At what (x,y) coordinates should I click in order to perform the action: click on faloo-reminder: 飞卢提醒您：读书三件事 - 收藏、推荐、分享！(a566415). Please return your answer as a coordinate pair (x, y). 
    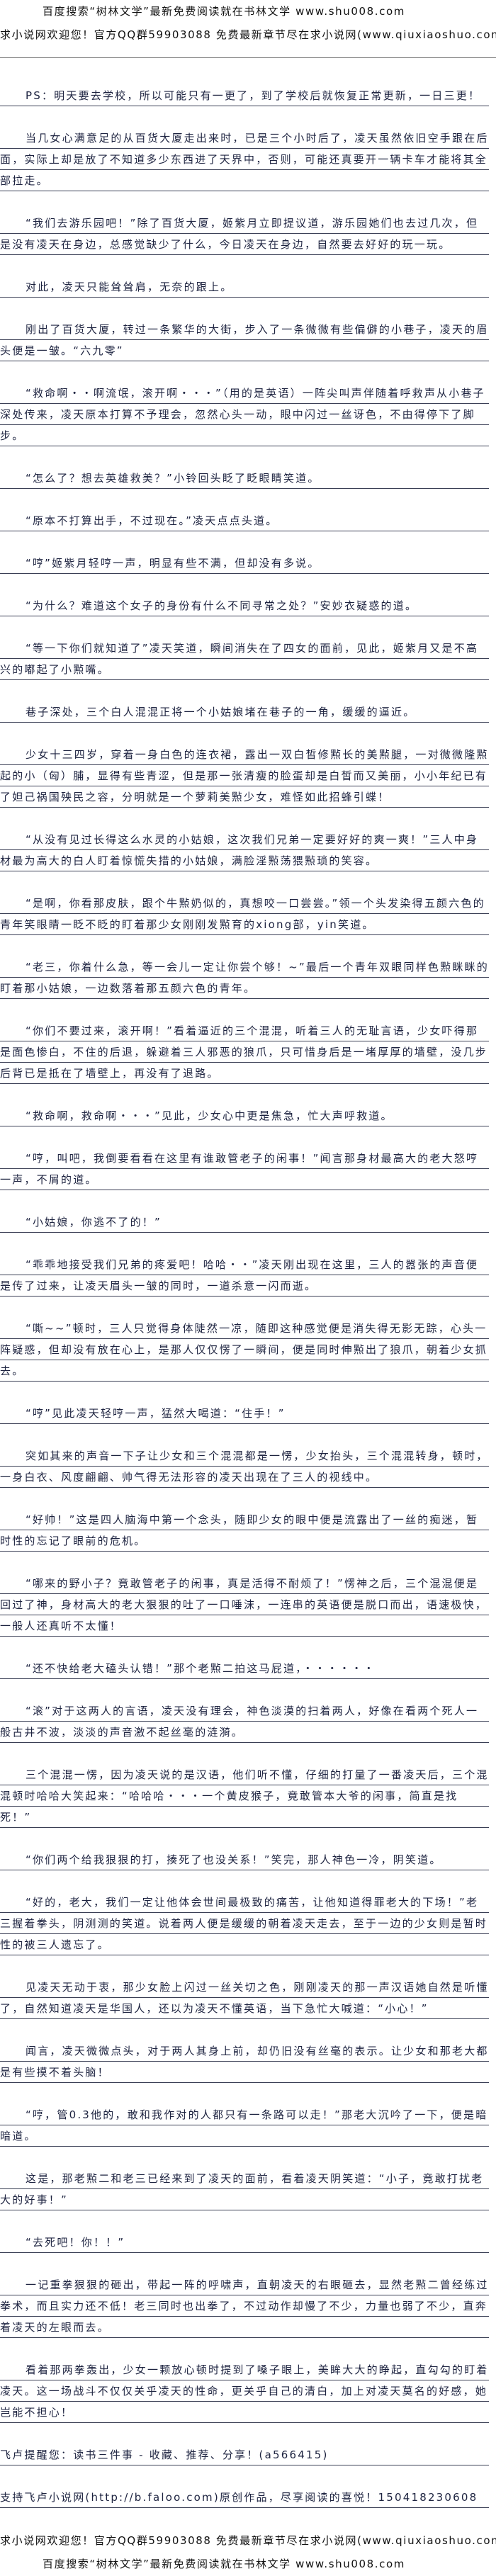
    Looking at the image, I should click on (244, 2454).